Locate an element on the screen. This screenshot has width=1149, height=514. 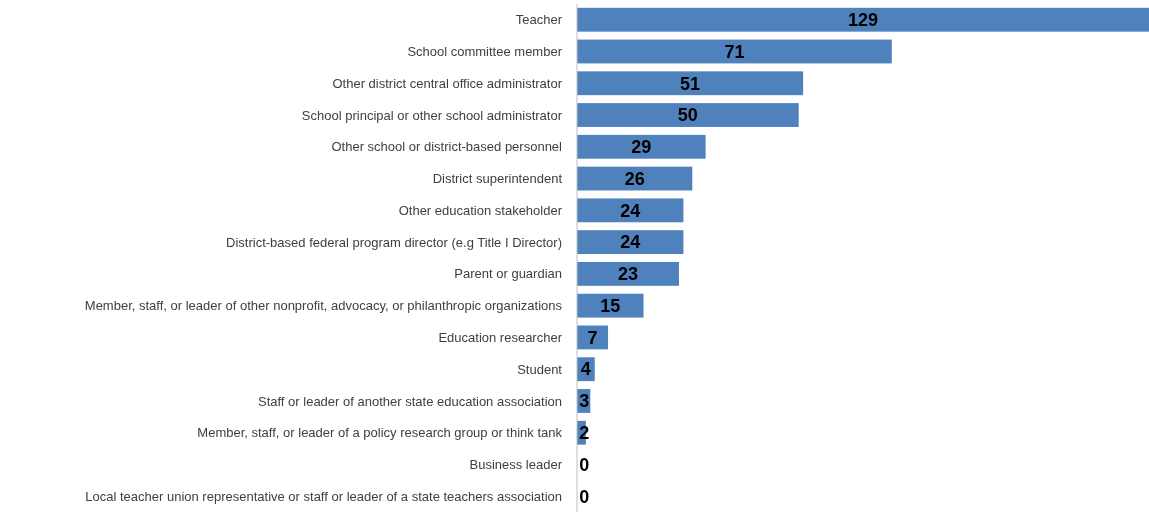
y-tick-label: Other education stakeholder is located at coordinates (480, 210).